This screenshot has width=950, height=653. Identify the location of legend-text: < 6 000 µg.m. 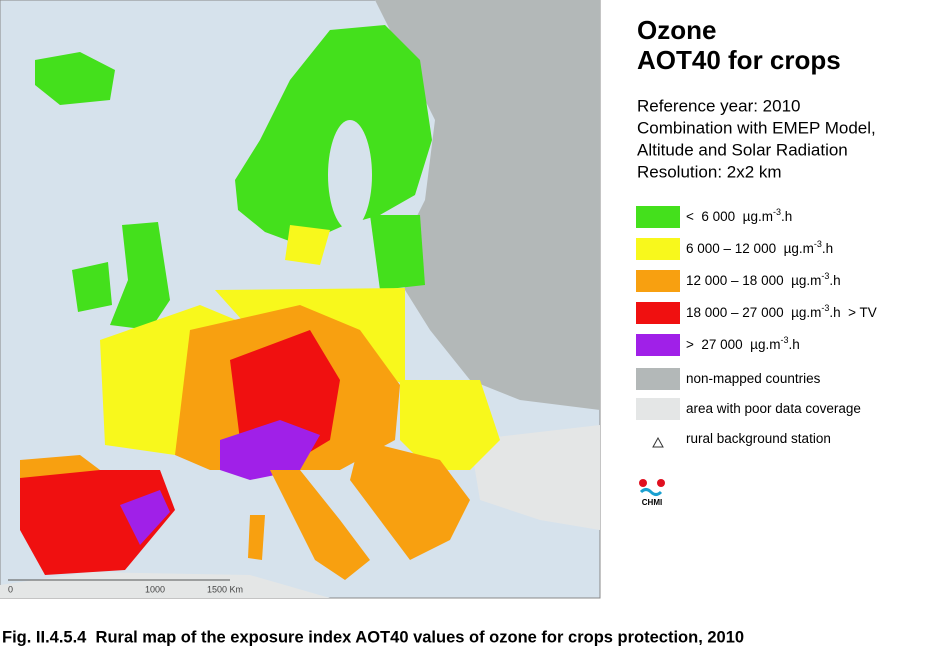
(729, 216).